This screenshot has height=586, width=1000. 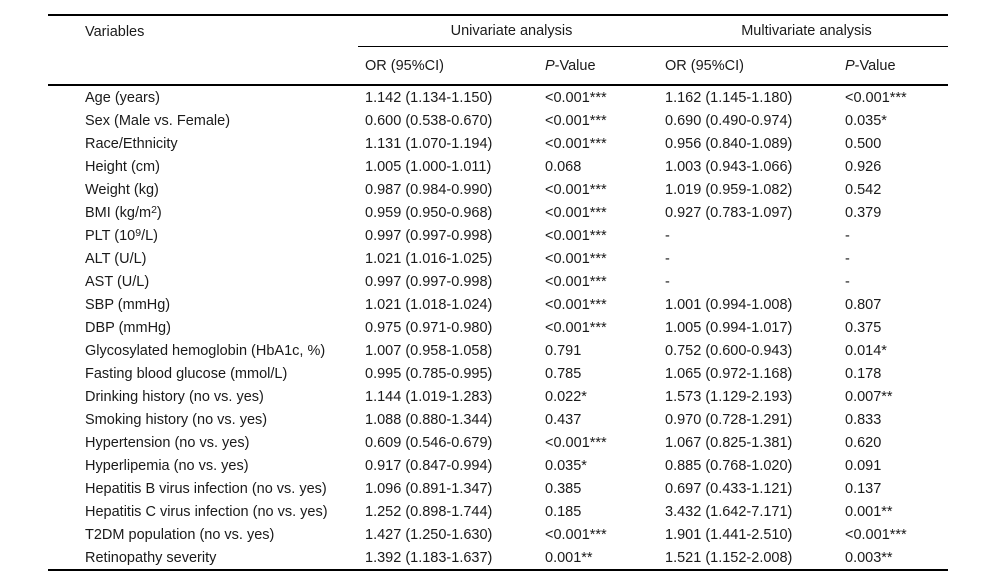 What do you see at coordinates (729, 488) in the screenshot?
I see `multivariate-or-cell: 0.697 (0.433-1.121)` at bounding box center [729, 488].